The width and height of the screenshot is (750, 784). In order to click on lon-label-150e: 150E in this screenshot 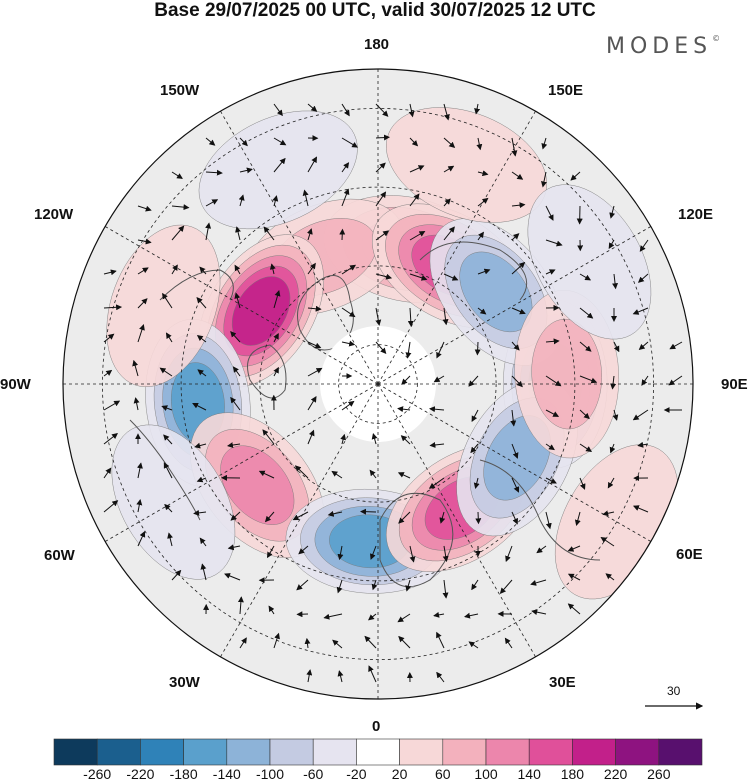, I will do `click(565, 90)`.